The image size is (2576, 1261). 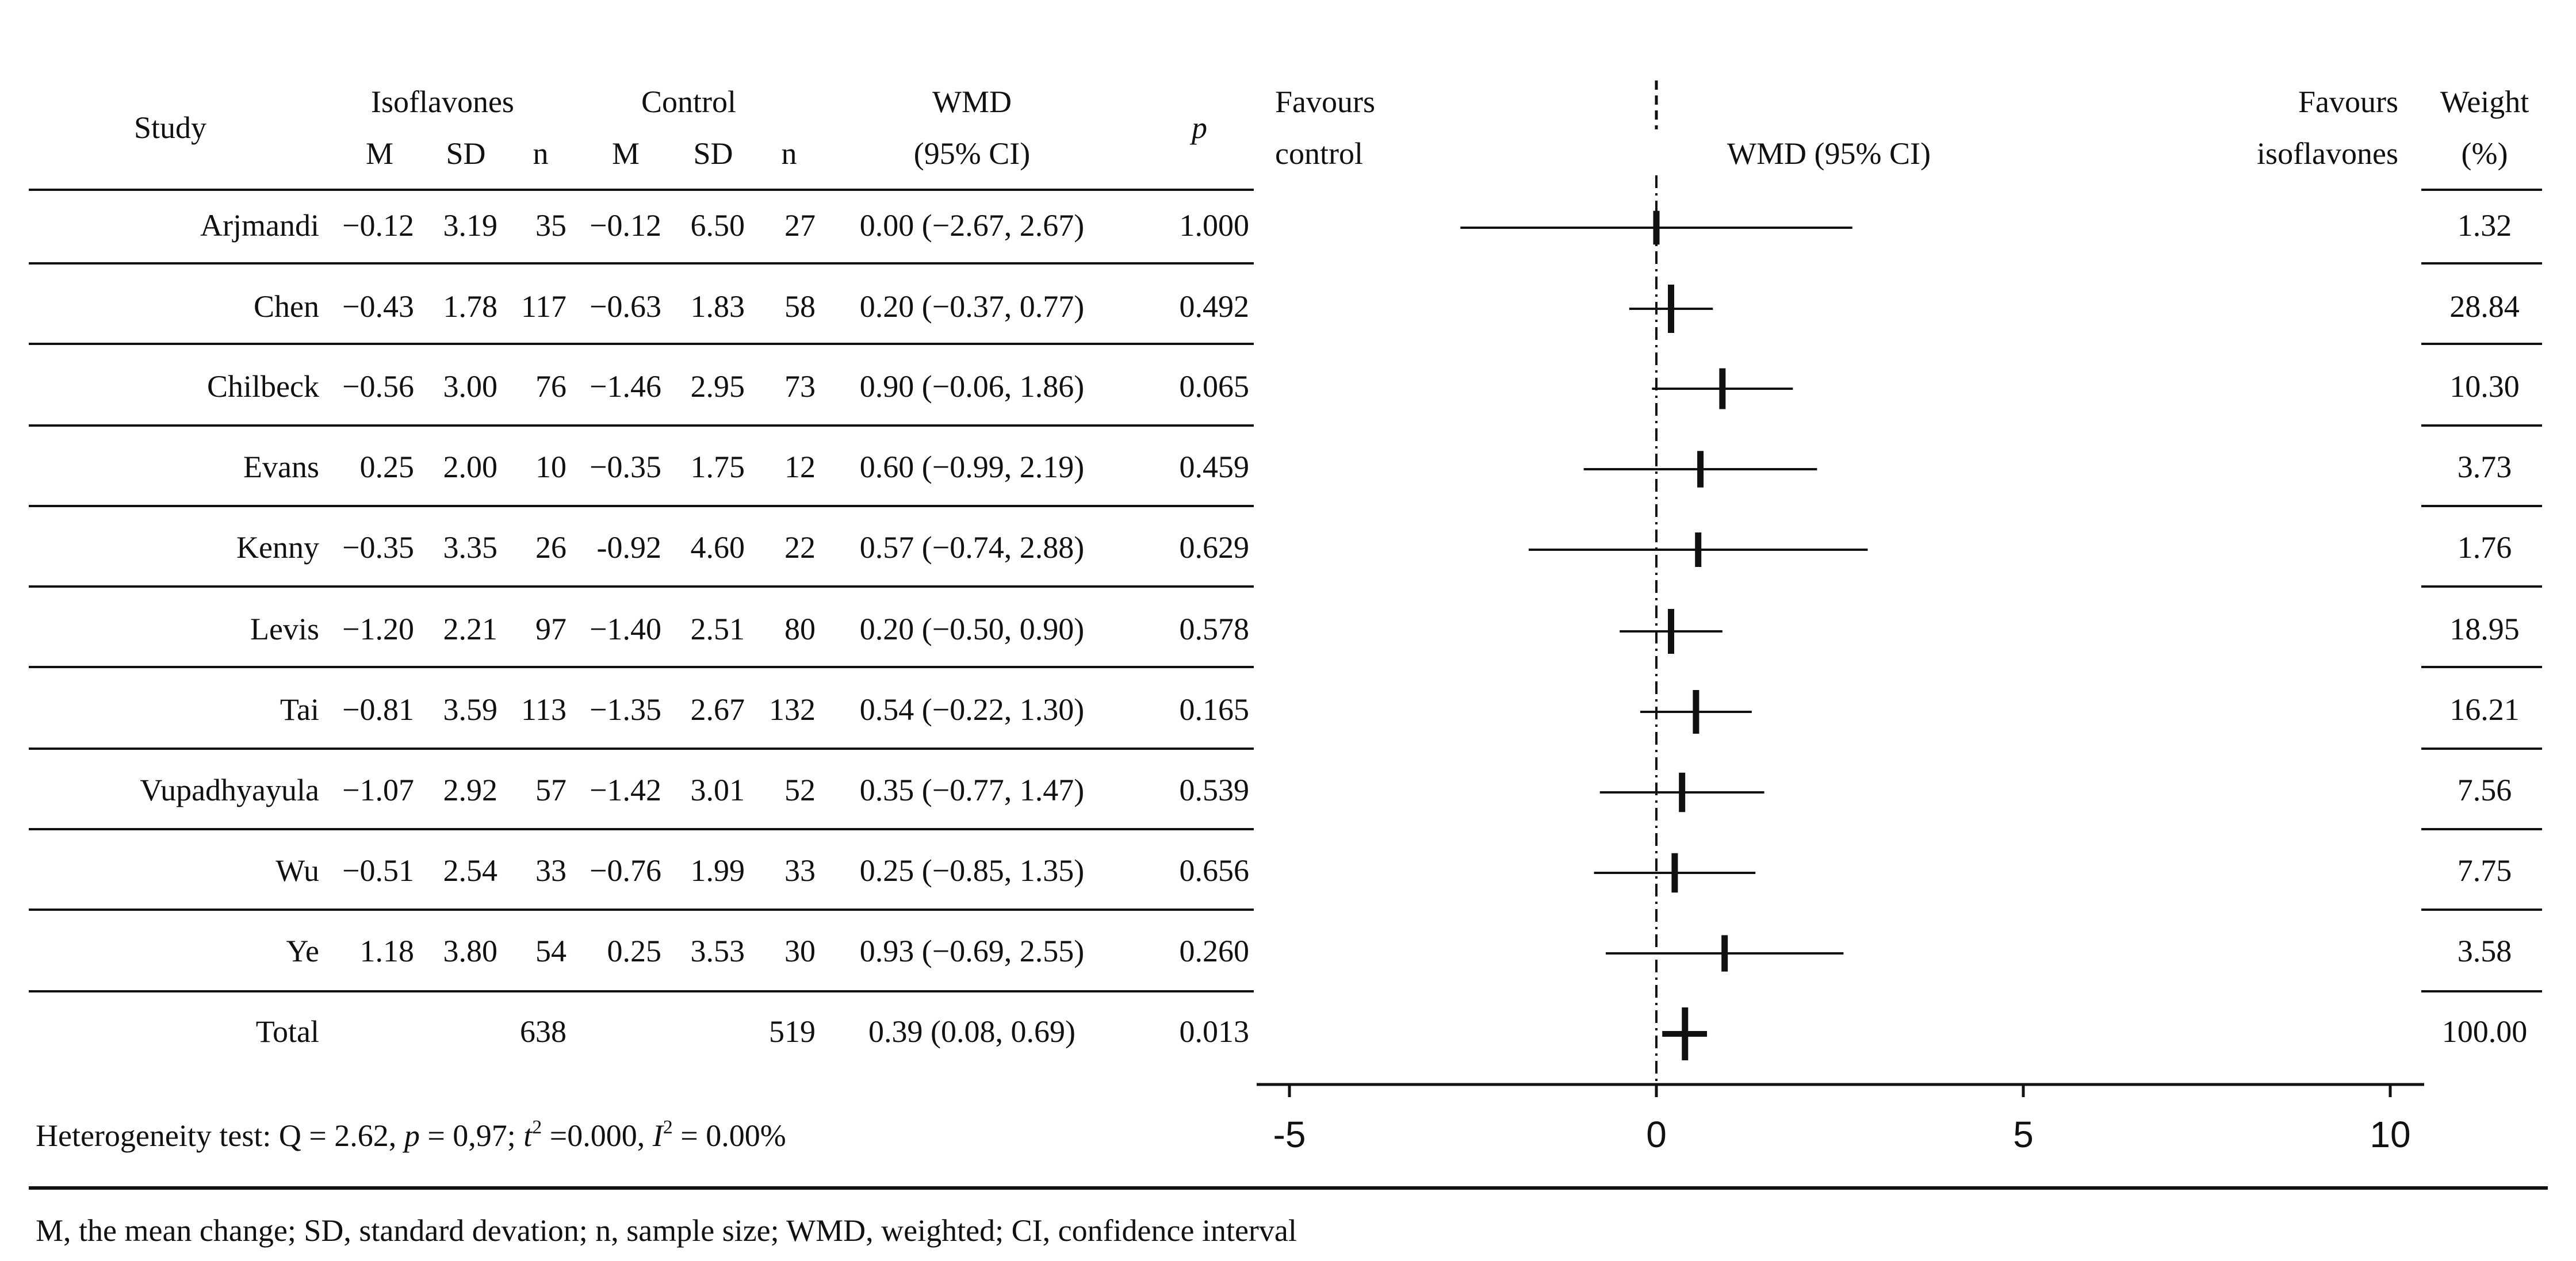 I want to click on study-ctl-n-cell: 30, so click(x=800, y=951).